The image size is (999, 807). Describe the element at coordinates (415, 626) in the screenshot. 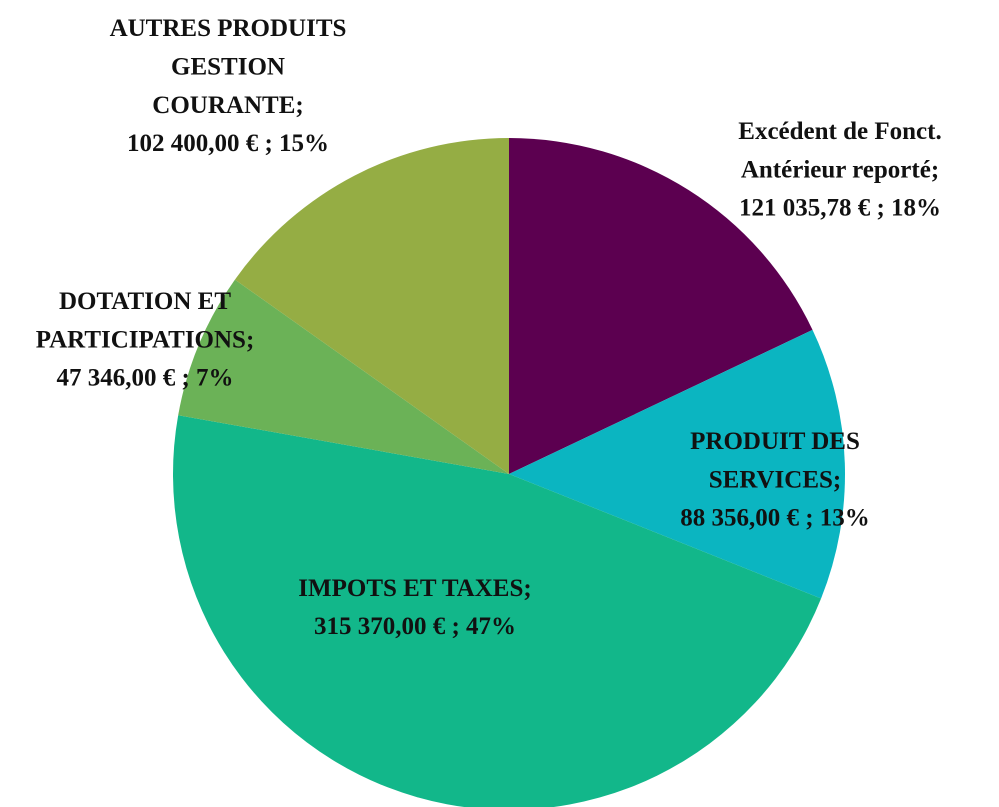

I see `value-label: 315 370,00 € ; 47%` at that location.